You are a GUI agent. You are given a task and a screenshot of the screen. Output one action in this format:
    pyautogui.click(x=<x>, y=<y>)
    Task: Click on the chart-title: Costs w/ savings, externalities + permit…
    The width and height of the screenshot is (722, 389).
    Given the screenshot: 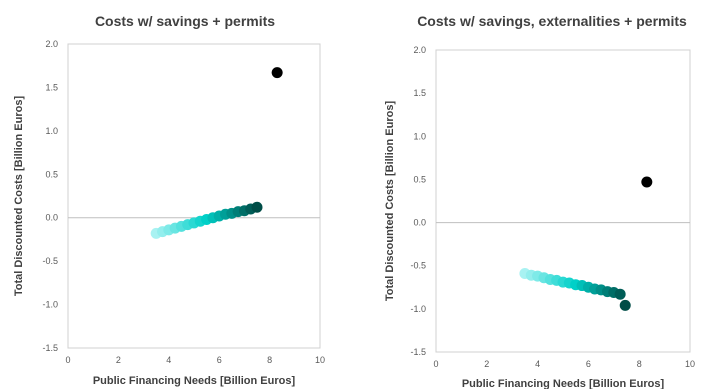 What is the action you would take?
    pyautogui.click(x=552, y=21)
    